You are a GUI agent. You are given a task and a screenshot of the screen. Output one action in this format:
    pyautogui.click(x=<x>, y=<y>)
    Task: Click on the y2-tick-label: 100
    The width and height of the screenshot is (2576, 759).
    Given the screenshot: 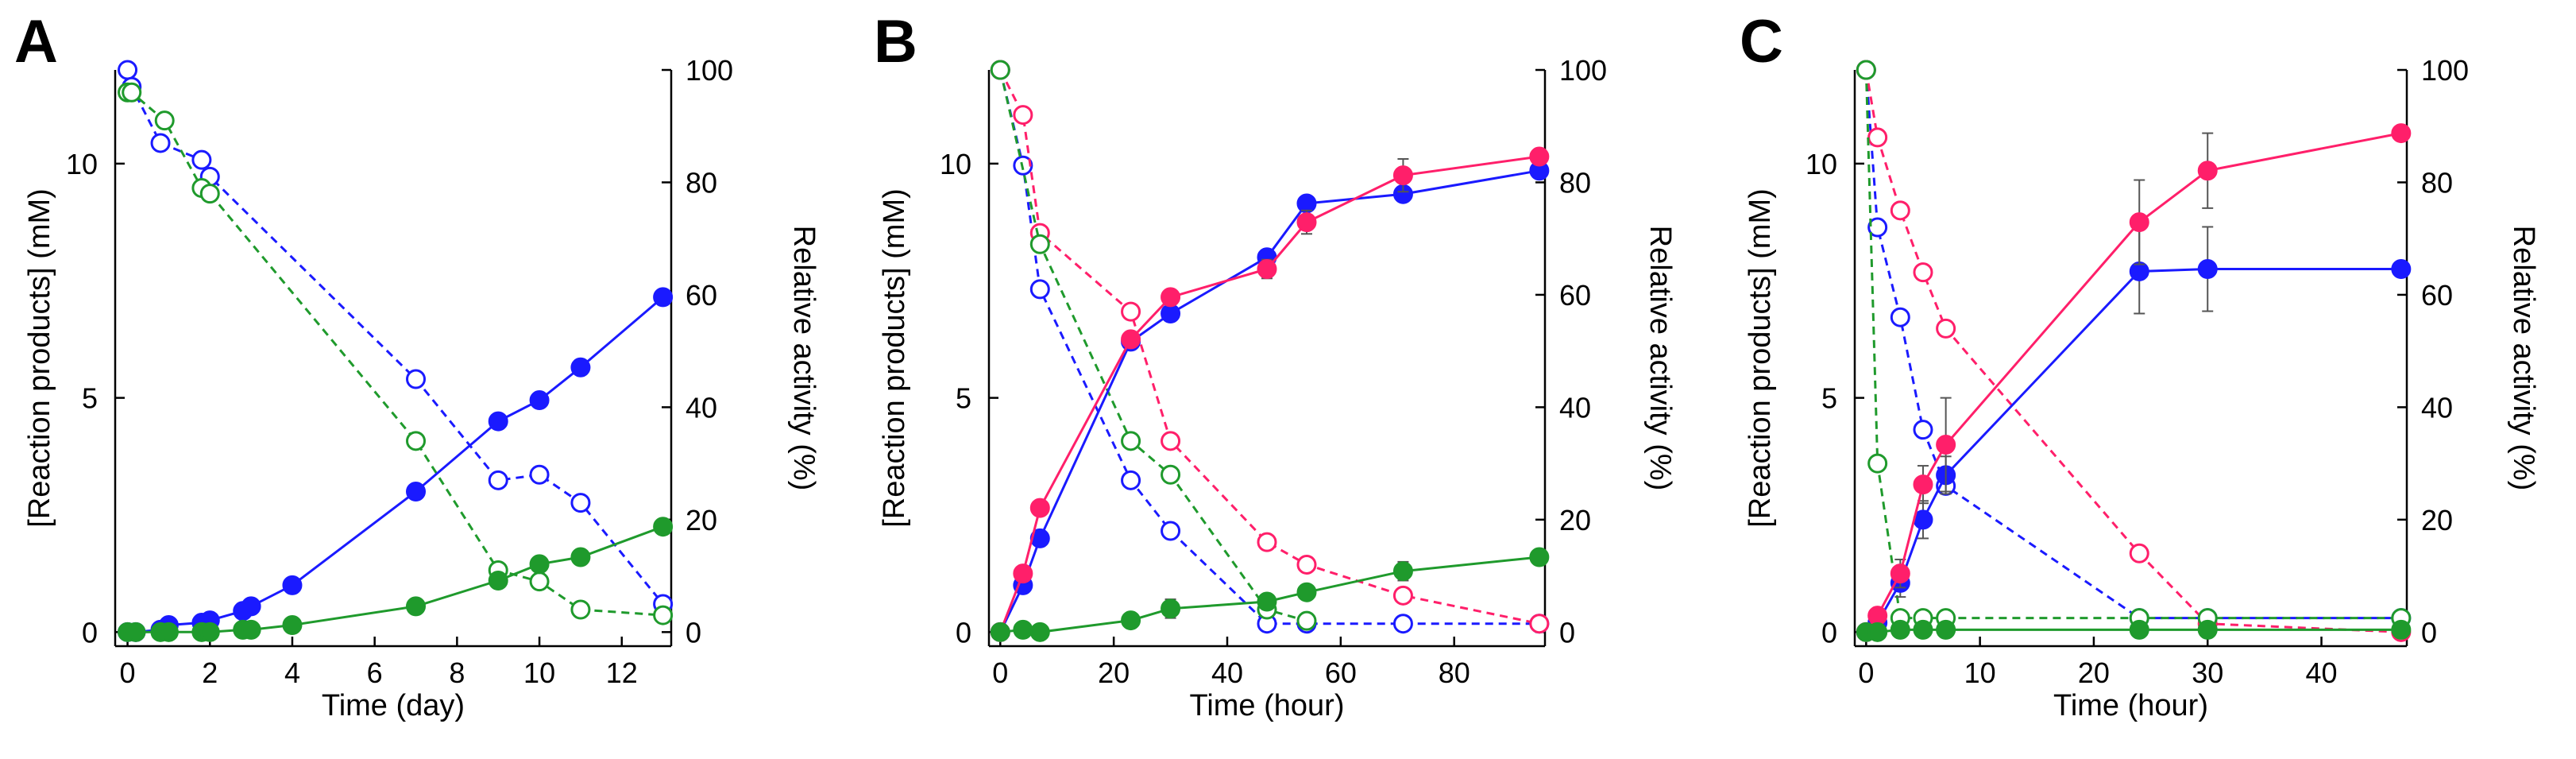 What is the action you would take?
    pyautogui.click(x=2445, y=70)
    